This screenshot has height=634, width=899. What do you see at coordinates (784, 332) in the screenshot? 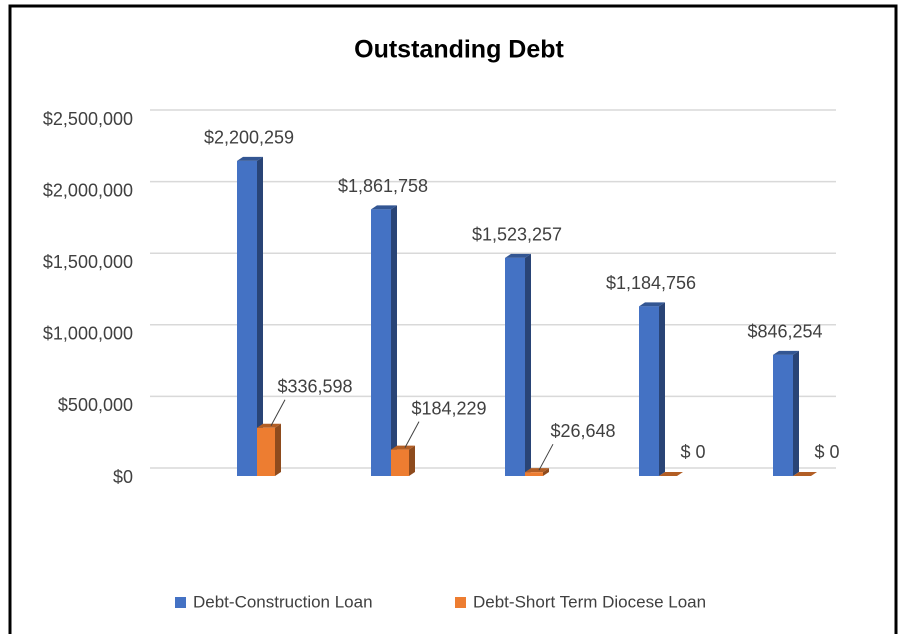
I see `value-label: $846,254` at bounding box center [784, 332].